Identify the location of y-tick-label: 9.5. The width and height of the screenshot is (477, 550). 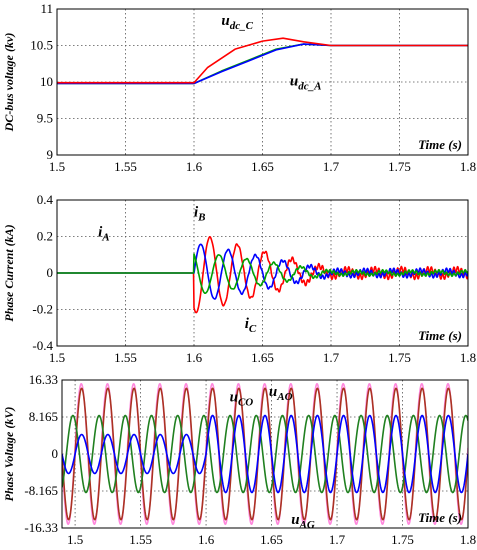
(45, 118).